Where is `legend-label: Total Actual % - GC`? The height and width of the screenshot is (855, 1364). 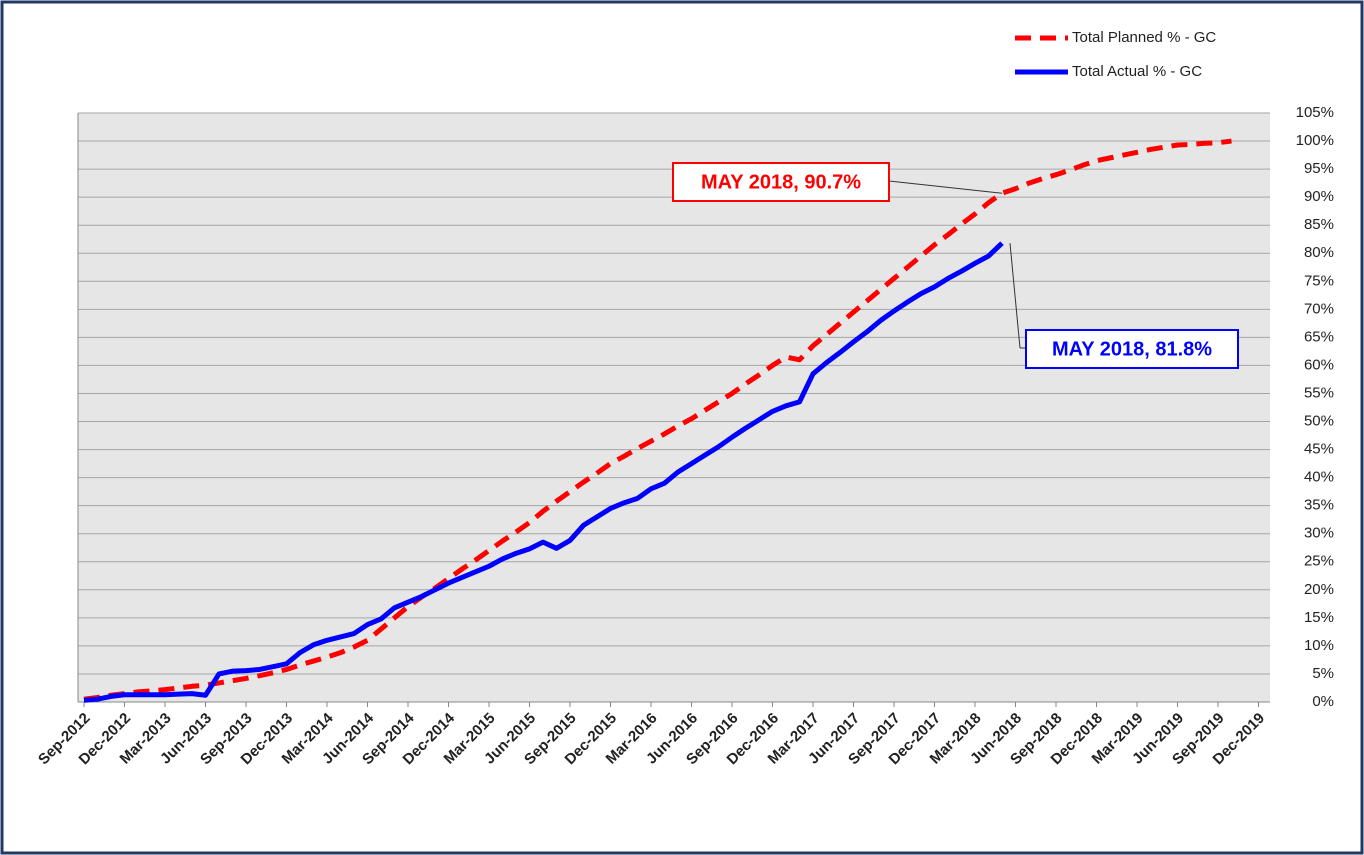
legend-label: Total Actual % - GC is located at coordinates (1137, 71).